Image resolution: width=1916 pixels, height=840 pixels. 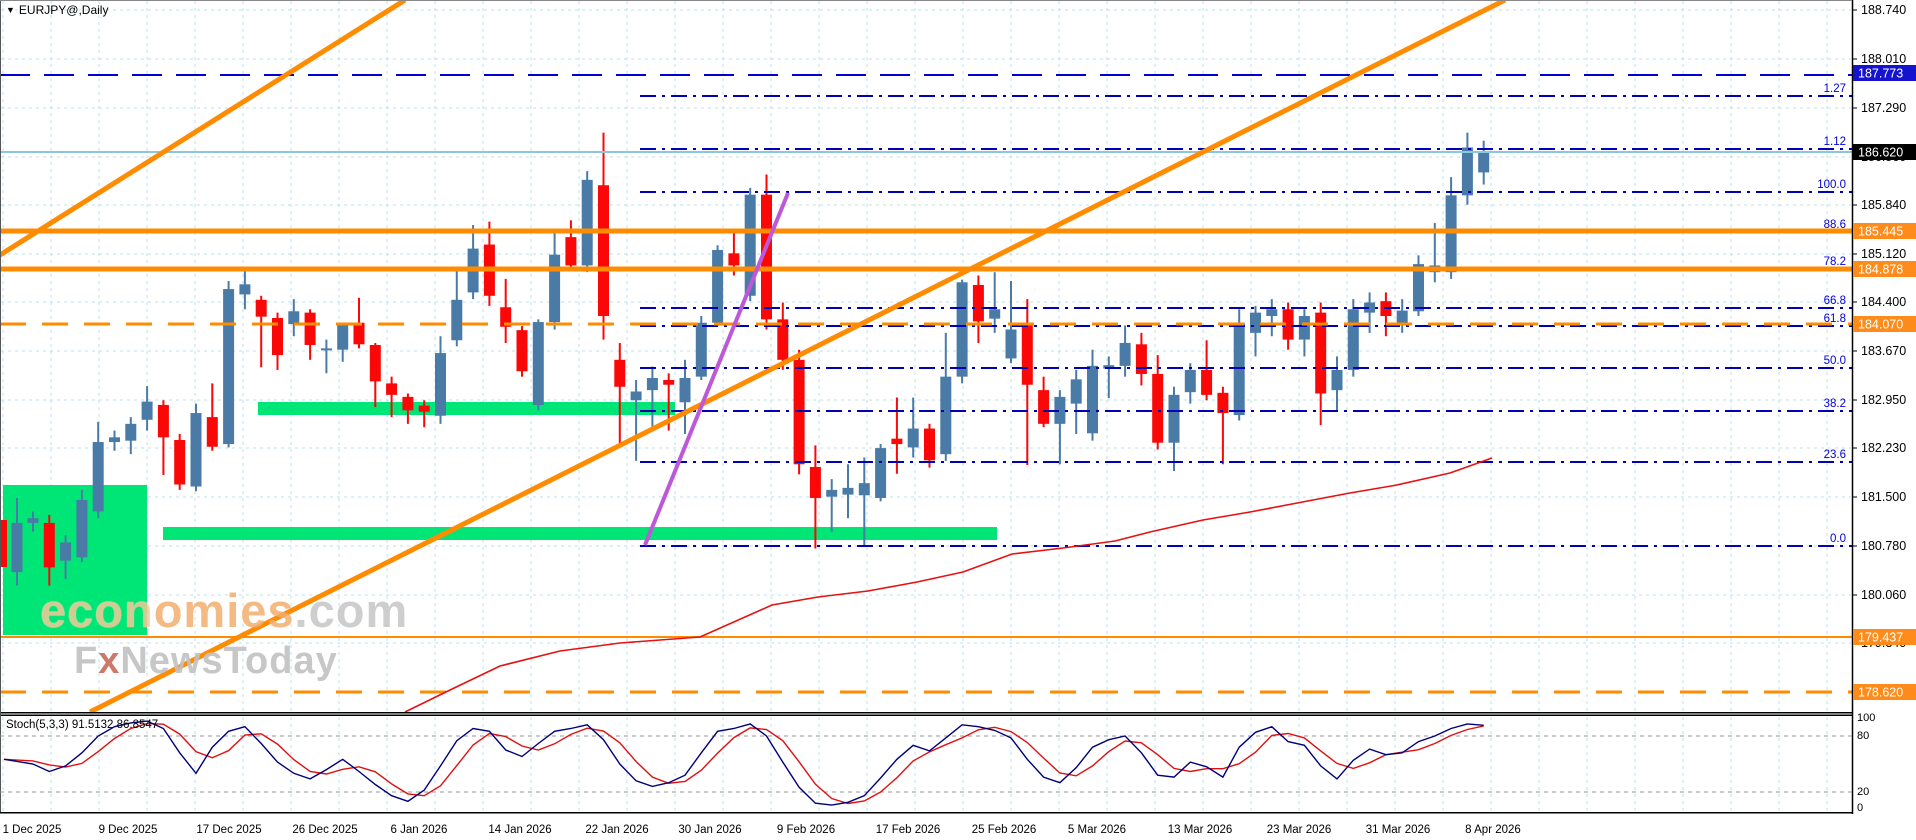 What do you see at coordinates (1883, 10) in the screenshot?
I see `price-tick-label: 188.740` at bounding box center [1883, 10].